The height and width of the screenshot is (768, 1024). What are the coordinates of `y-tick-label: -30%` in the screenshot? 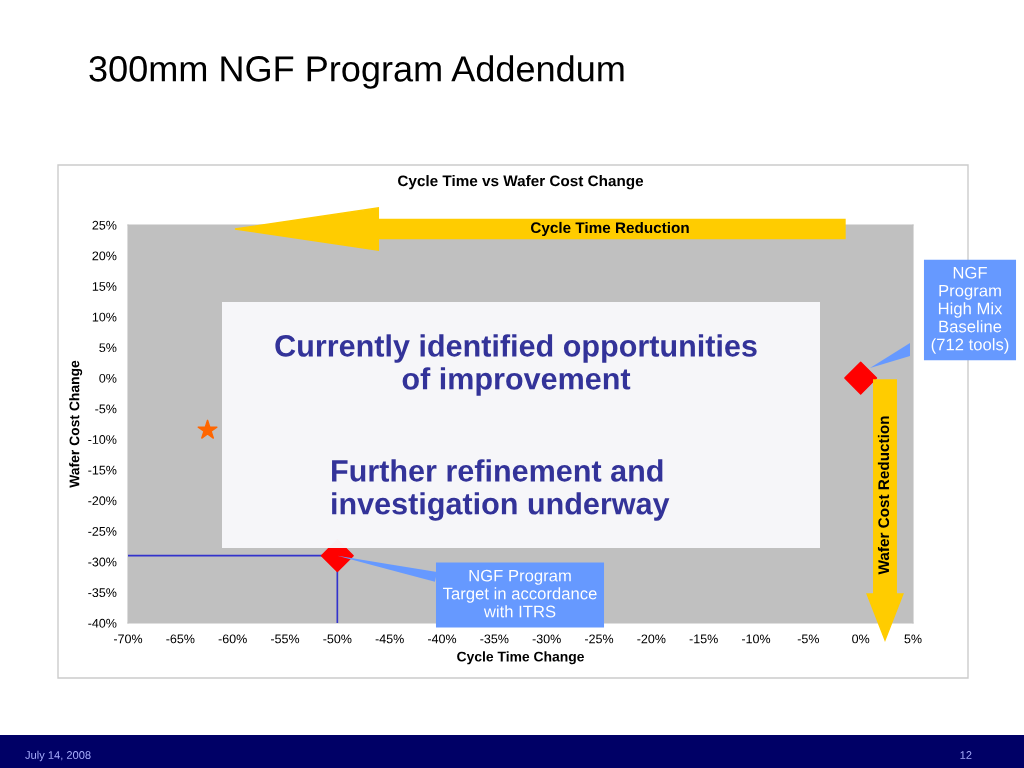 It's located at (102, 562).